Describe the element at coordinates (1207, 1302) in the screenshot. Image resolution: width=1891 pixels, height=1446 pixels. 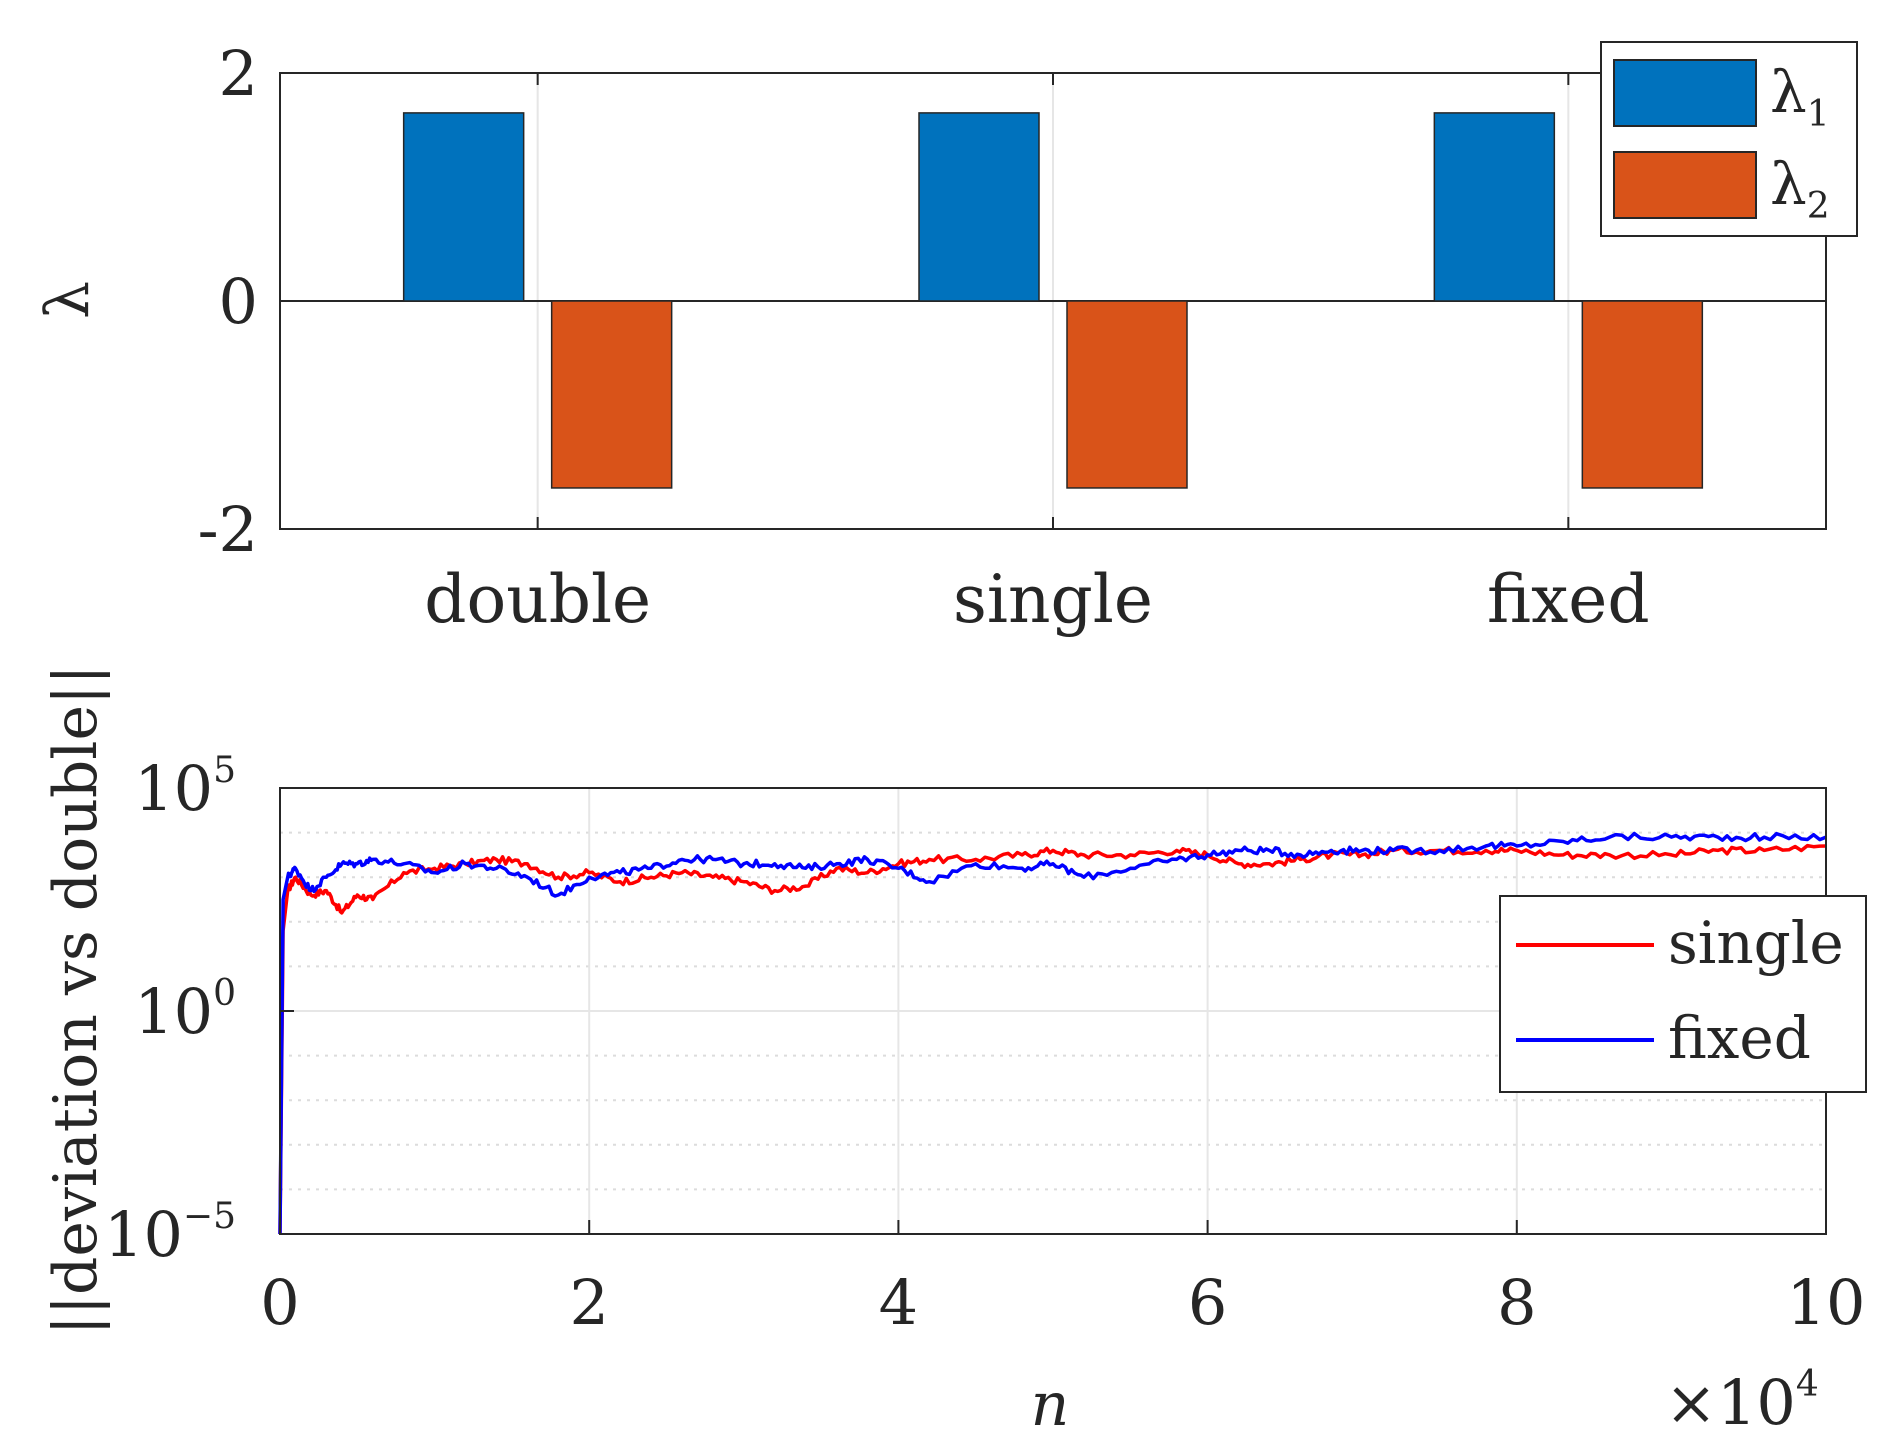
I see `line-x-tick-label: 6` at that location.